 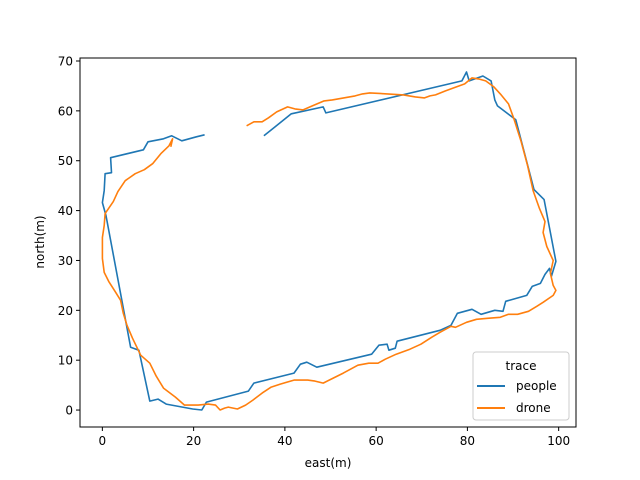 What do you see at coordinates (65, 61) in the screenshot?
I see `y-tick-label: 70` at bounding box center [65, 61].